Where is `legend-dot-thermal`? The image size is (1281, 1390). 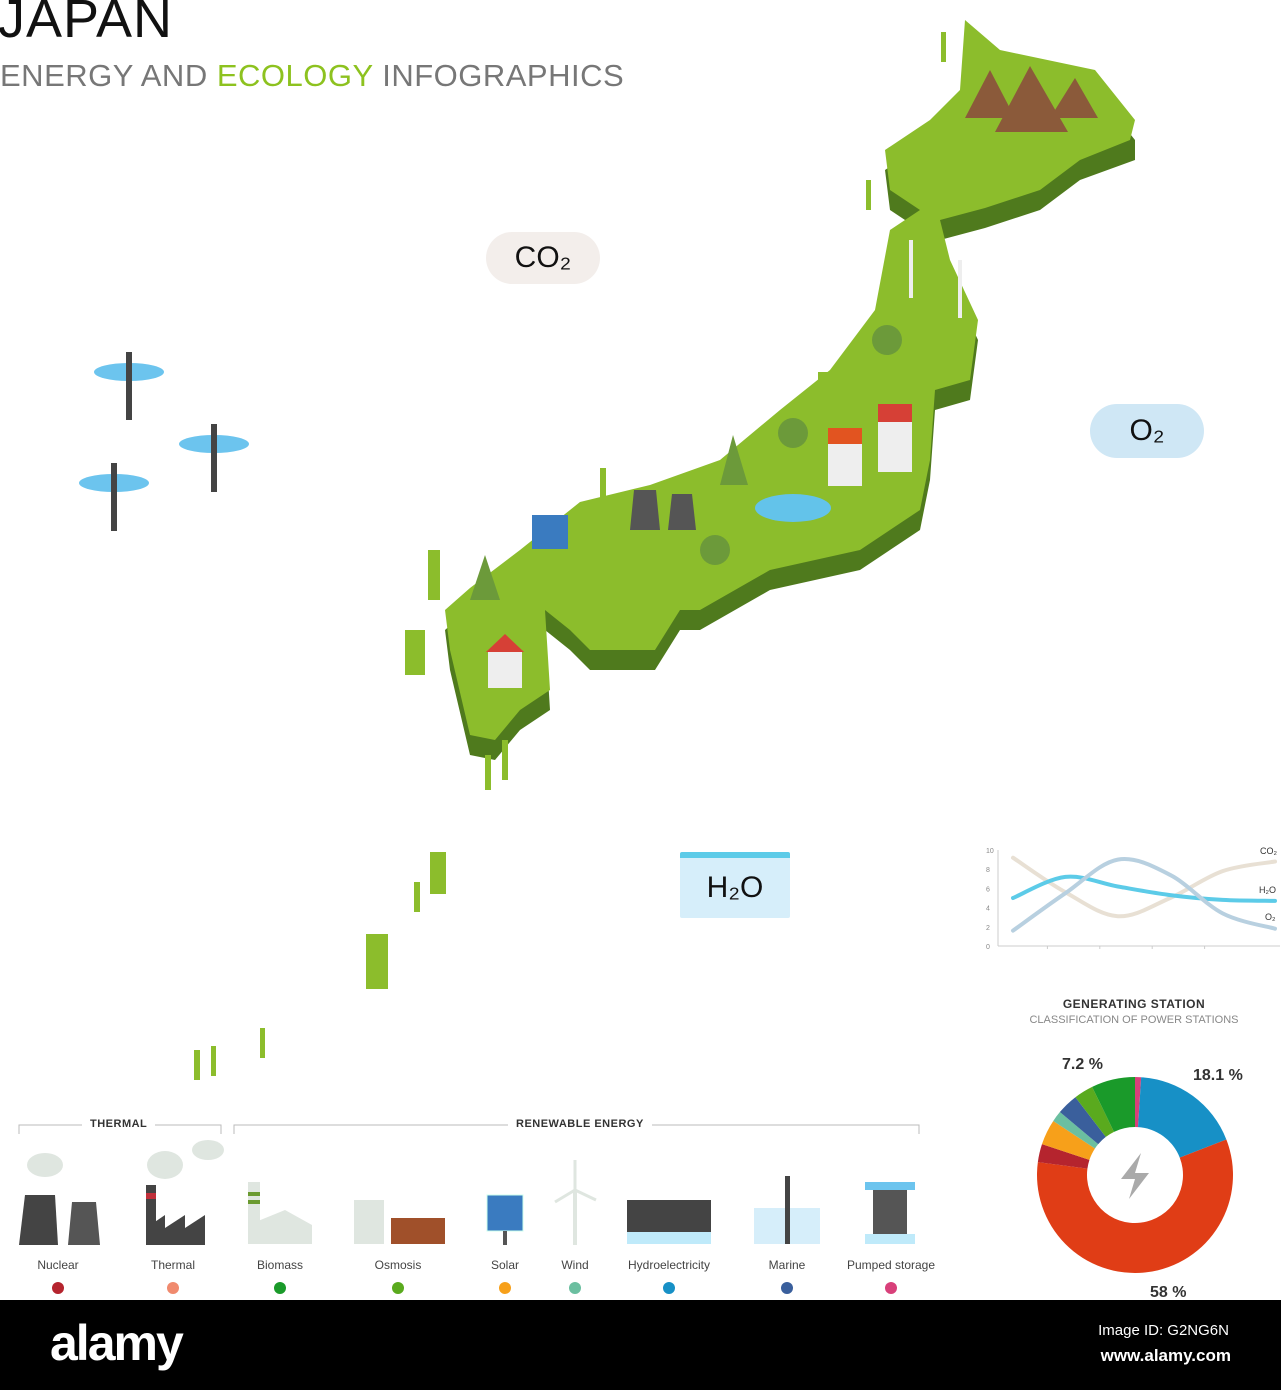
legend-dot-thermal is located at coordinates (173, 1288).